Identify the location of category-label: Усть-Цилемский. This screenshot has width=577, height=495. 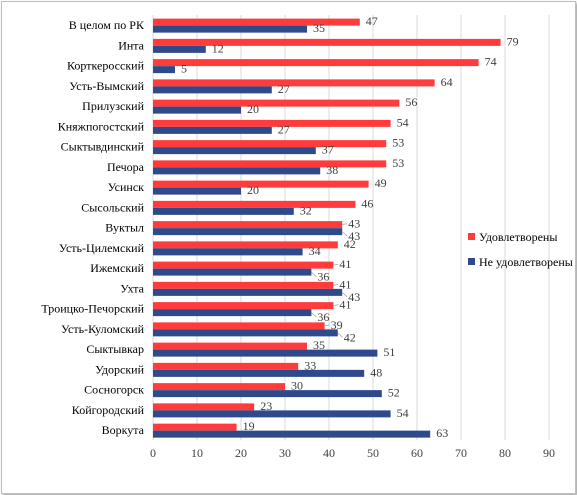
(102, 248).